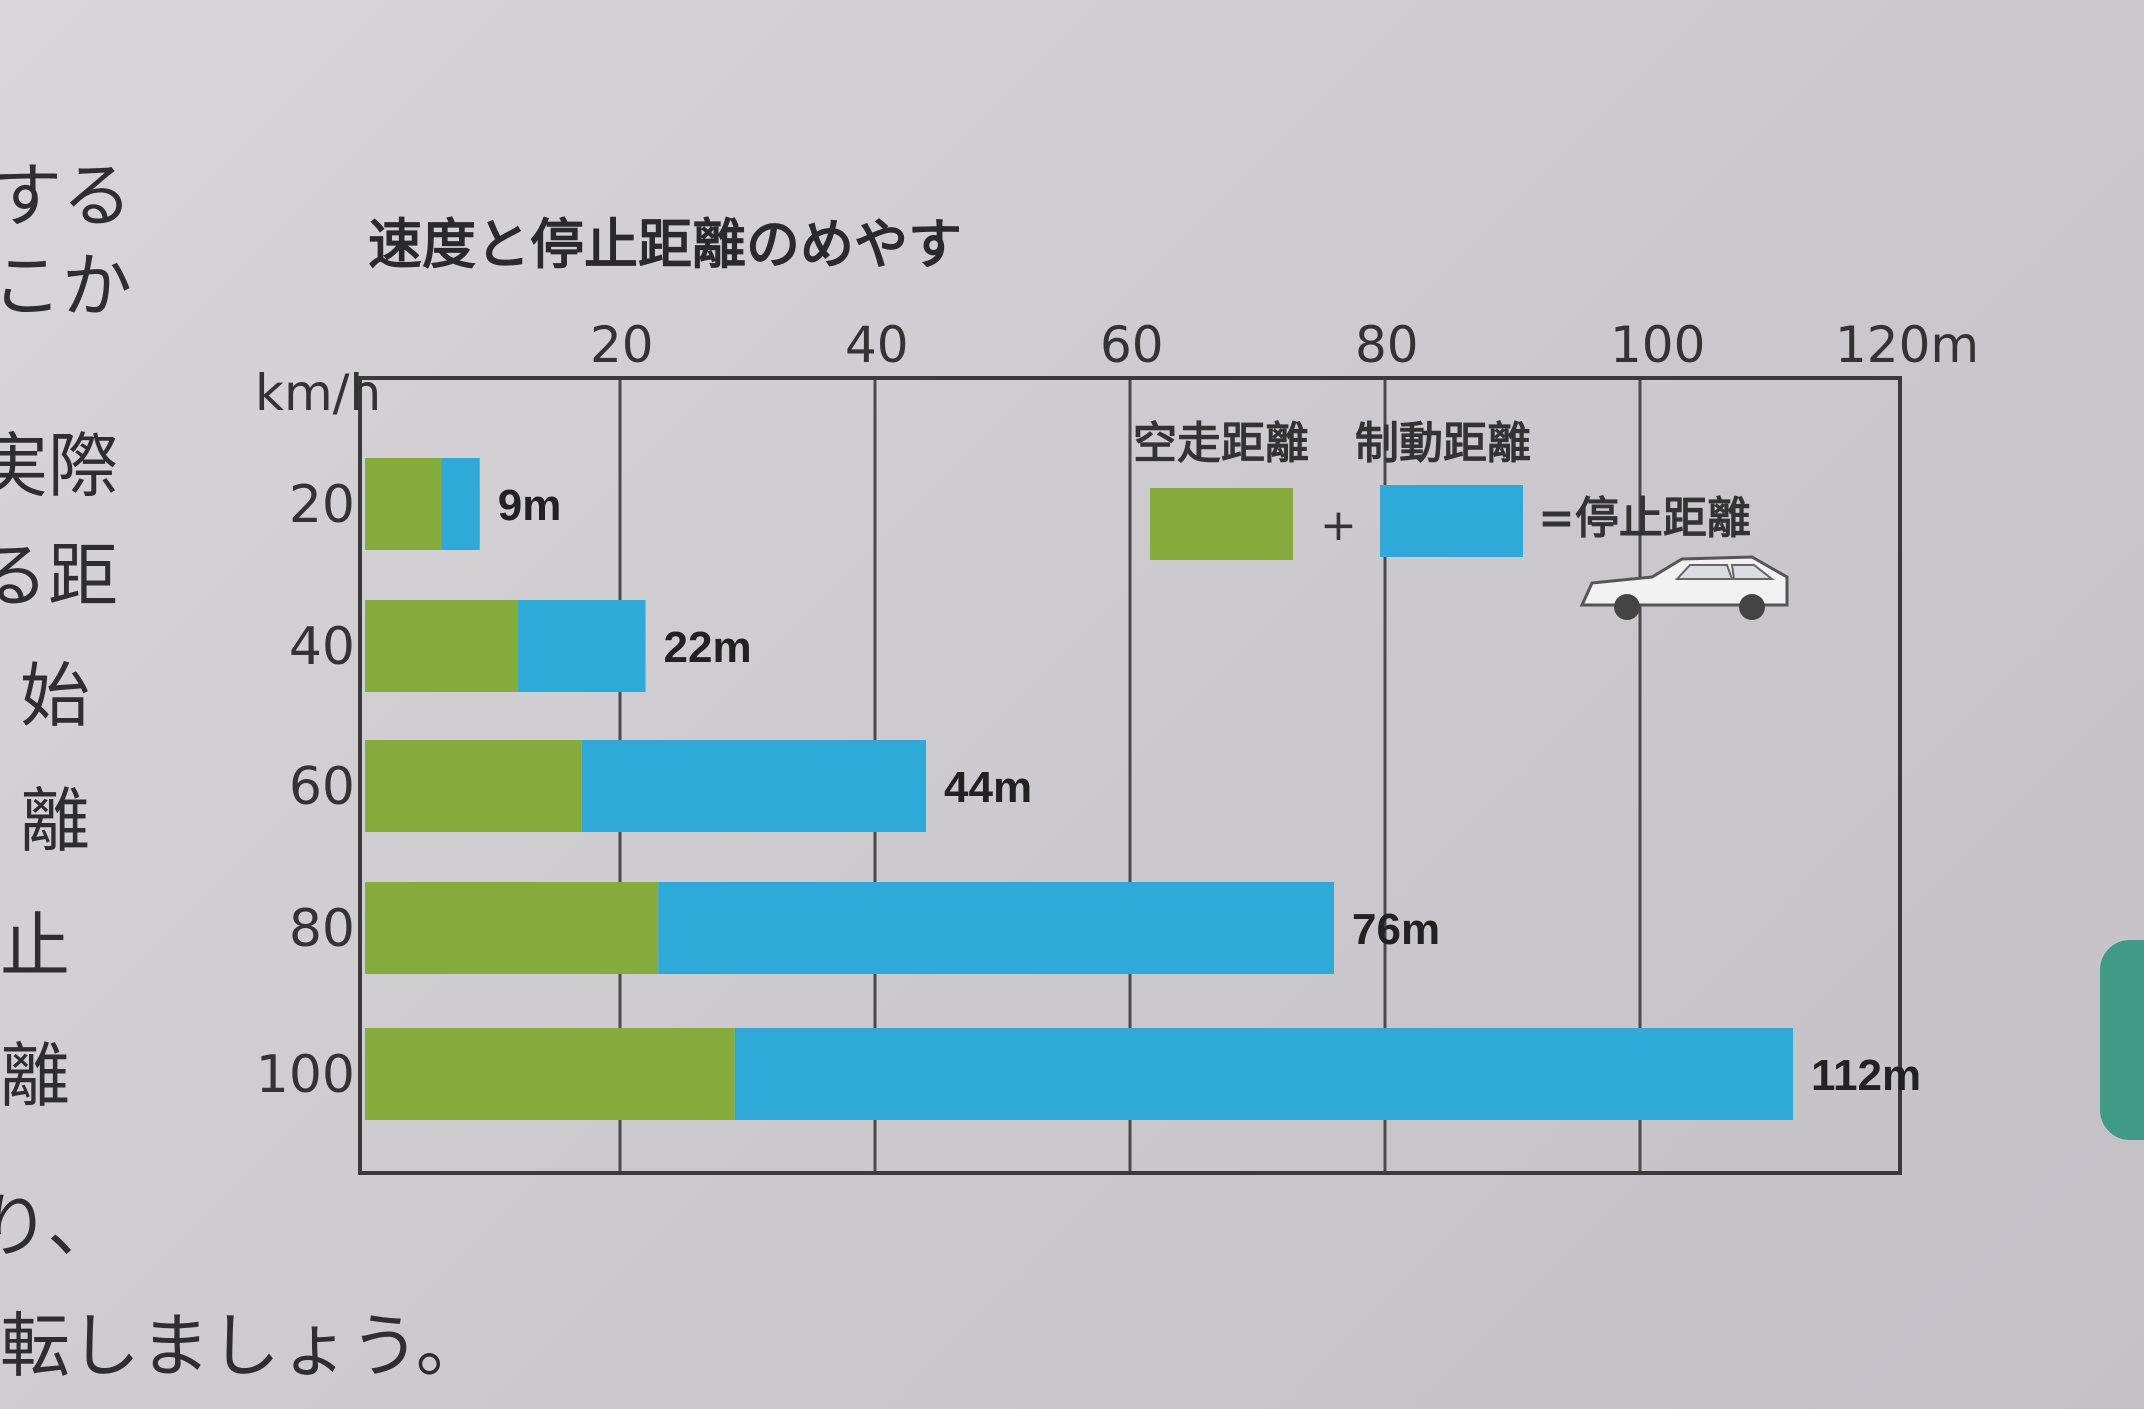 The height and width of the screenshot is (1409, 2144). What do you see at coordinates (1396, 929) in the screenshot?
I see `total-label: 76m` at bounding box center [1396, 929].